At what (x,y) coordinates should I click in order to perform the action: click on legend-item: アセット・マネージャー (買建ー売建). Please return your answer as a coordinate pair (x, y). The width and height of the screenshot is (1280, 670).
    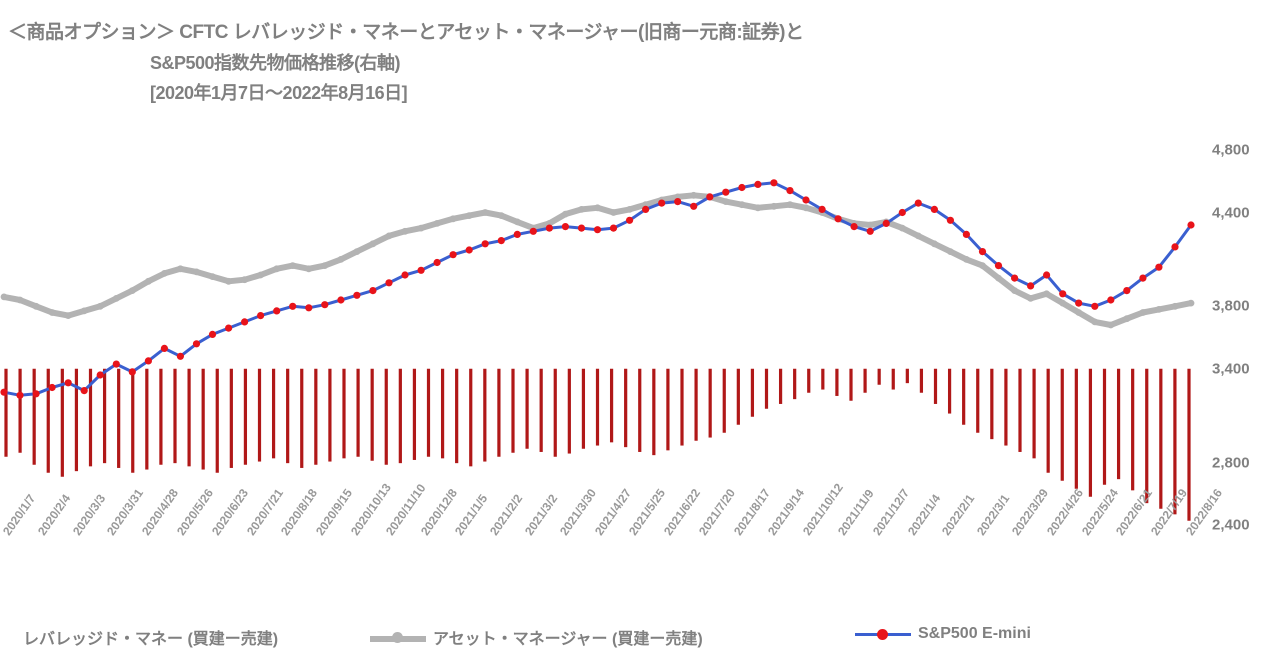
    Looking at the image, I should click on (536, 637).